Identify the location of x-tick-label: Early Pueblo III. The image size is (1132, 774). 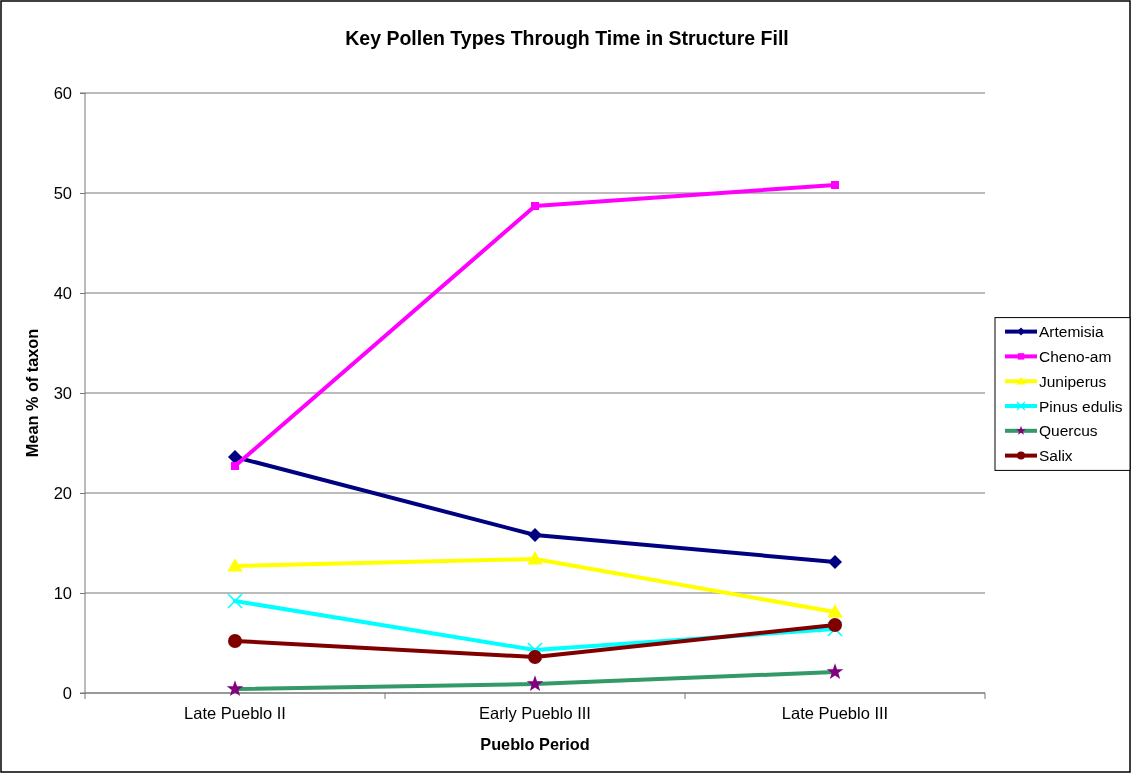
(535, 712).